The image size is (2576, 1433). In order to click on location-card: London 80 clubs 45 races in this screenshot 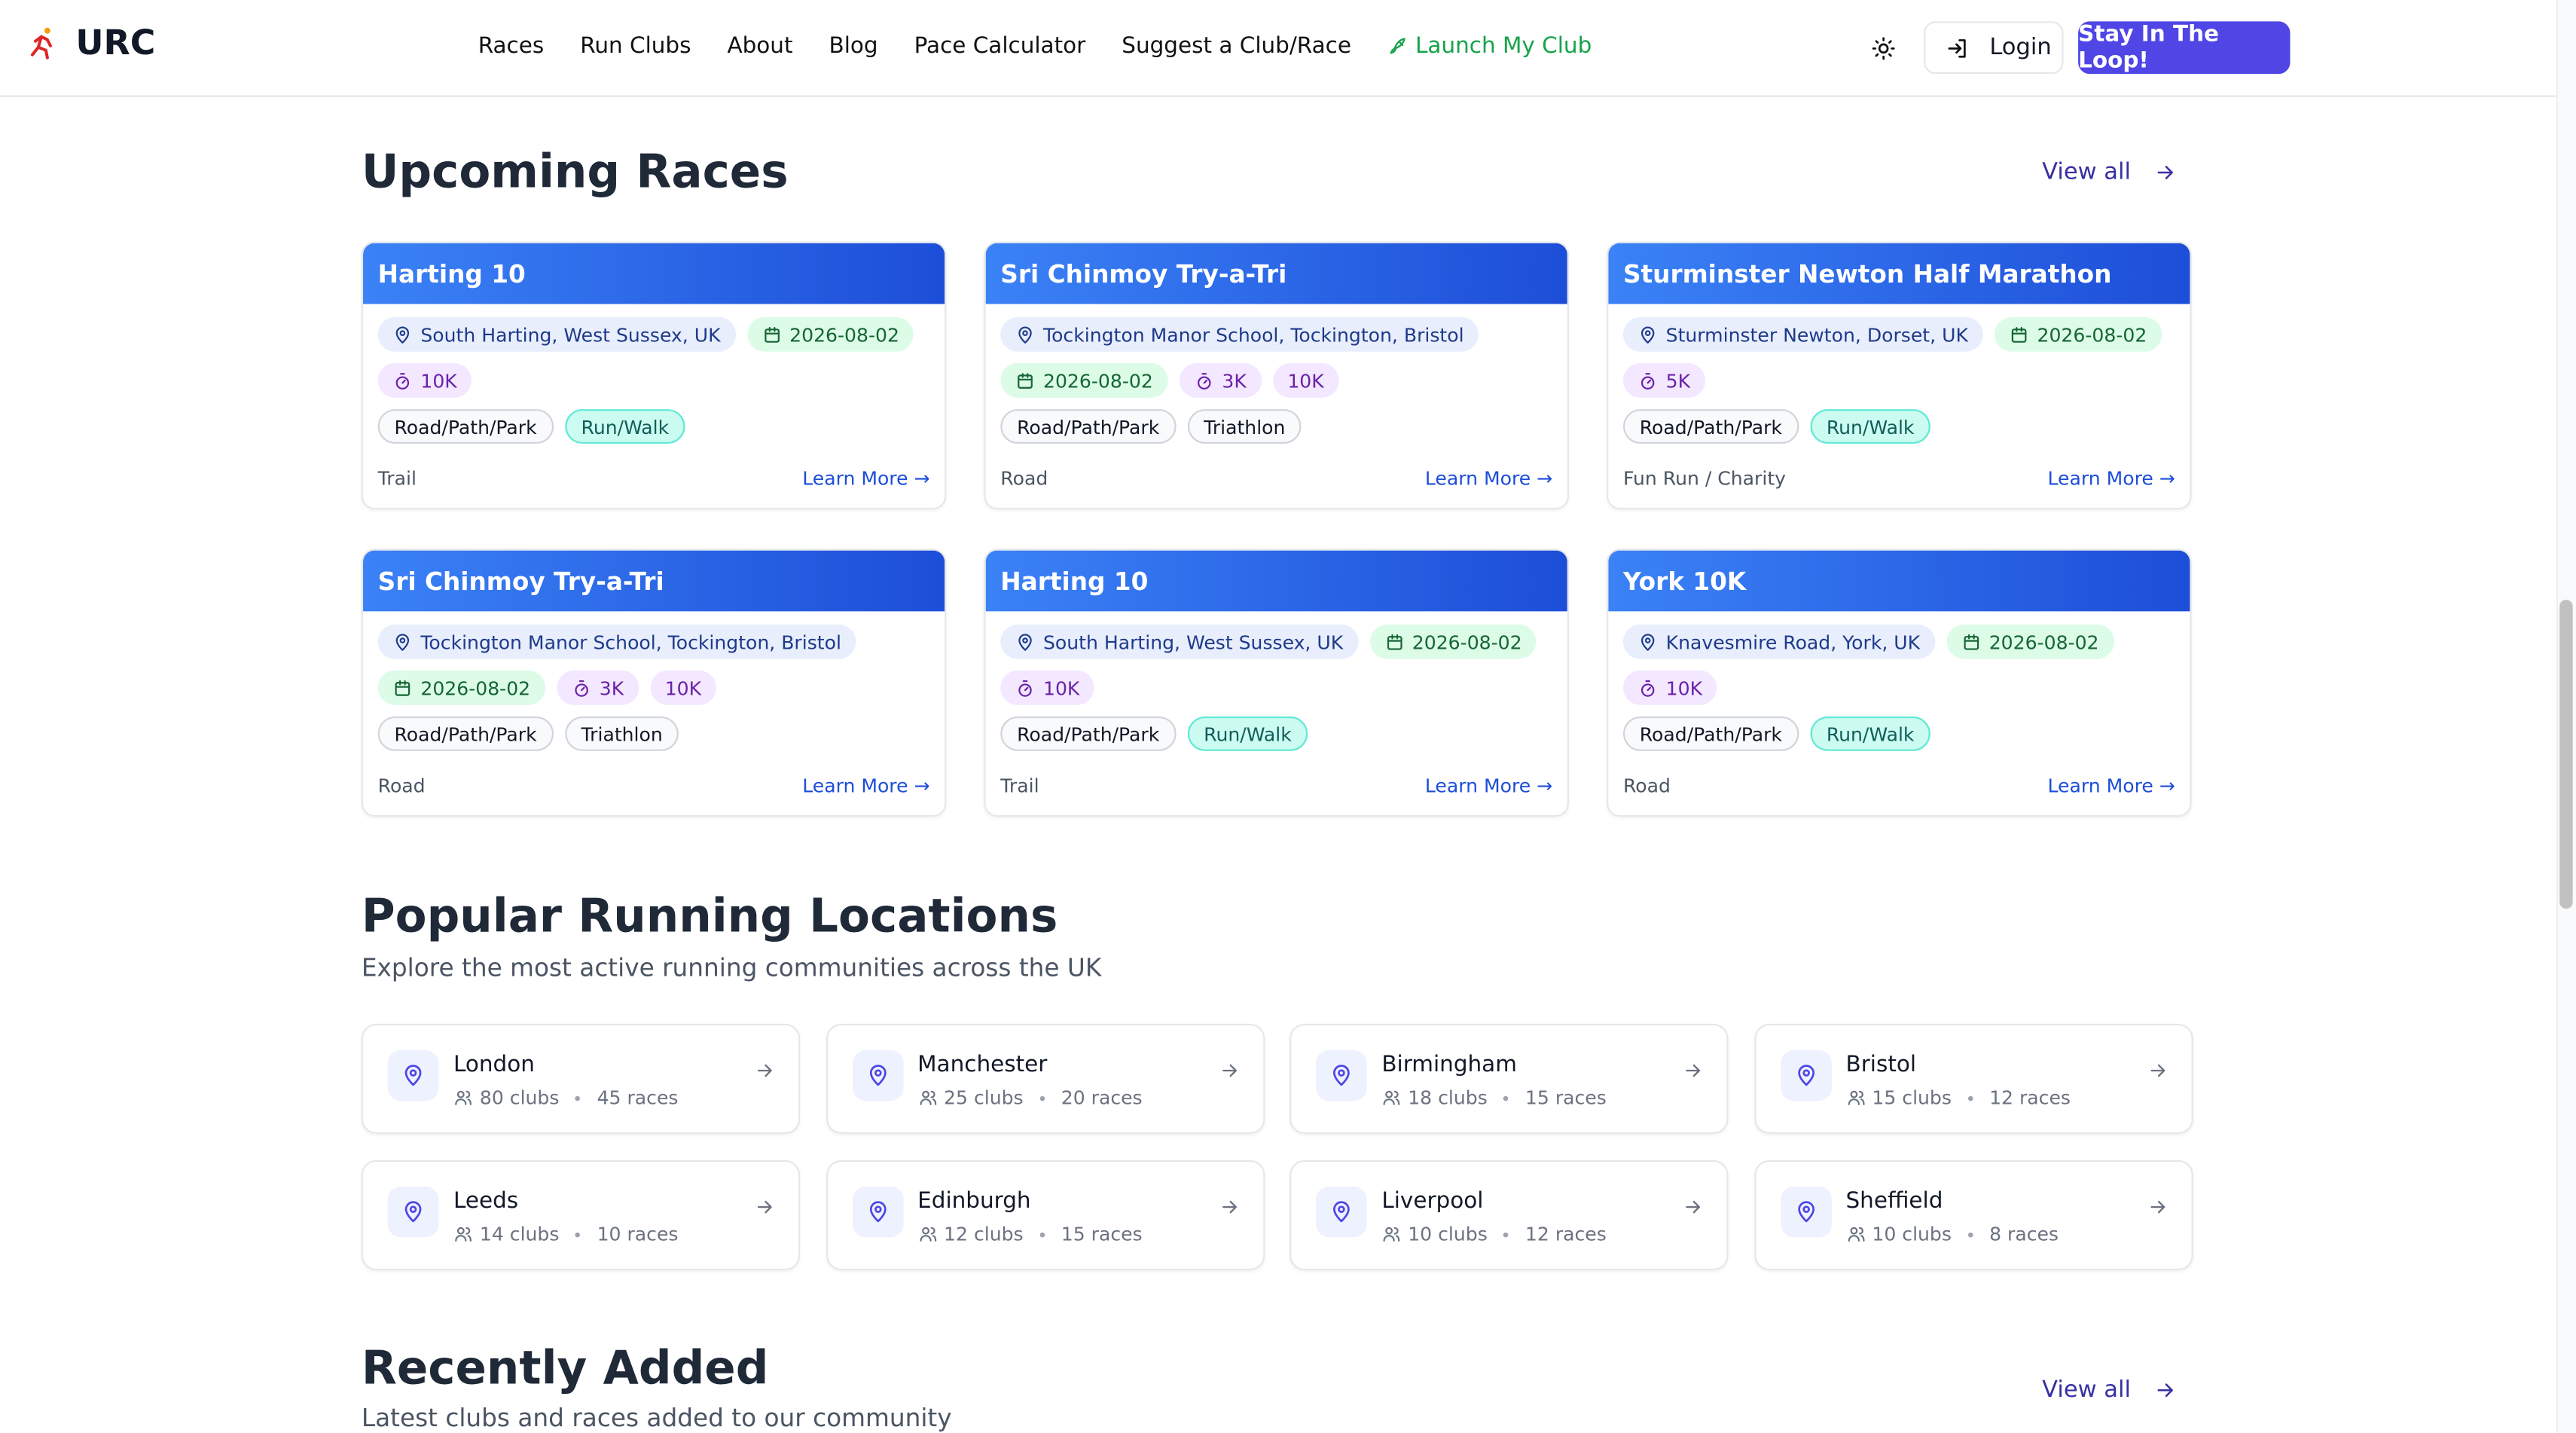, I will do `click(581, 1078)`.